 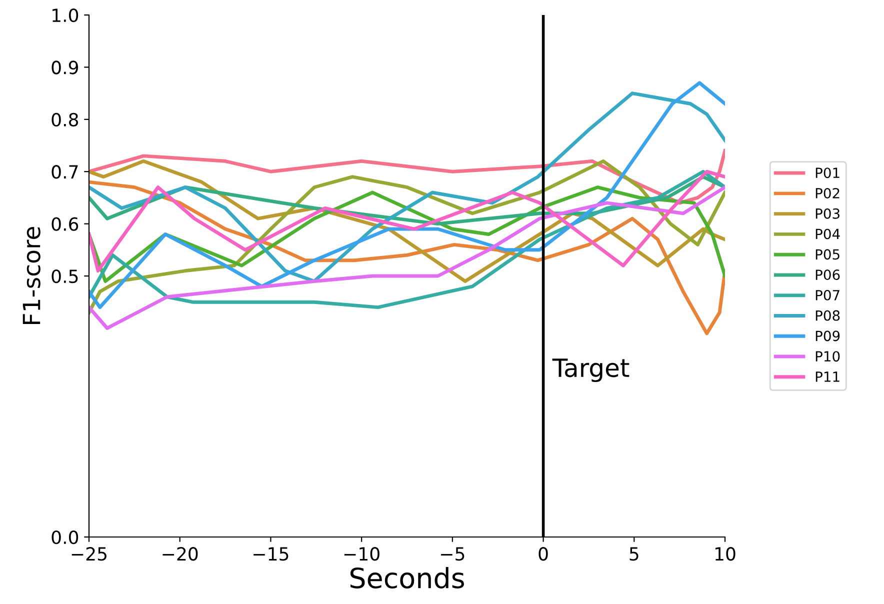 I want to click on legend-label: P07, so click(x=828, y=295).